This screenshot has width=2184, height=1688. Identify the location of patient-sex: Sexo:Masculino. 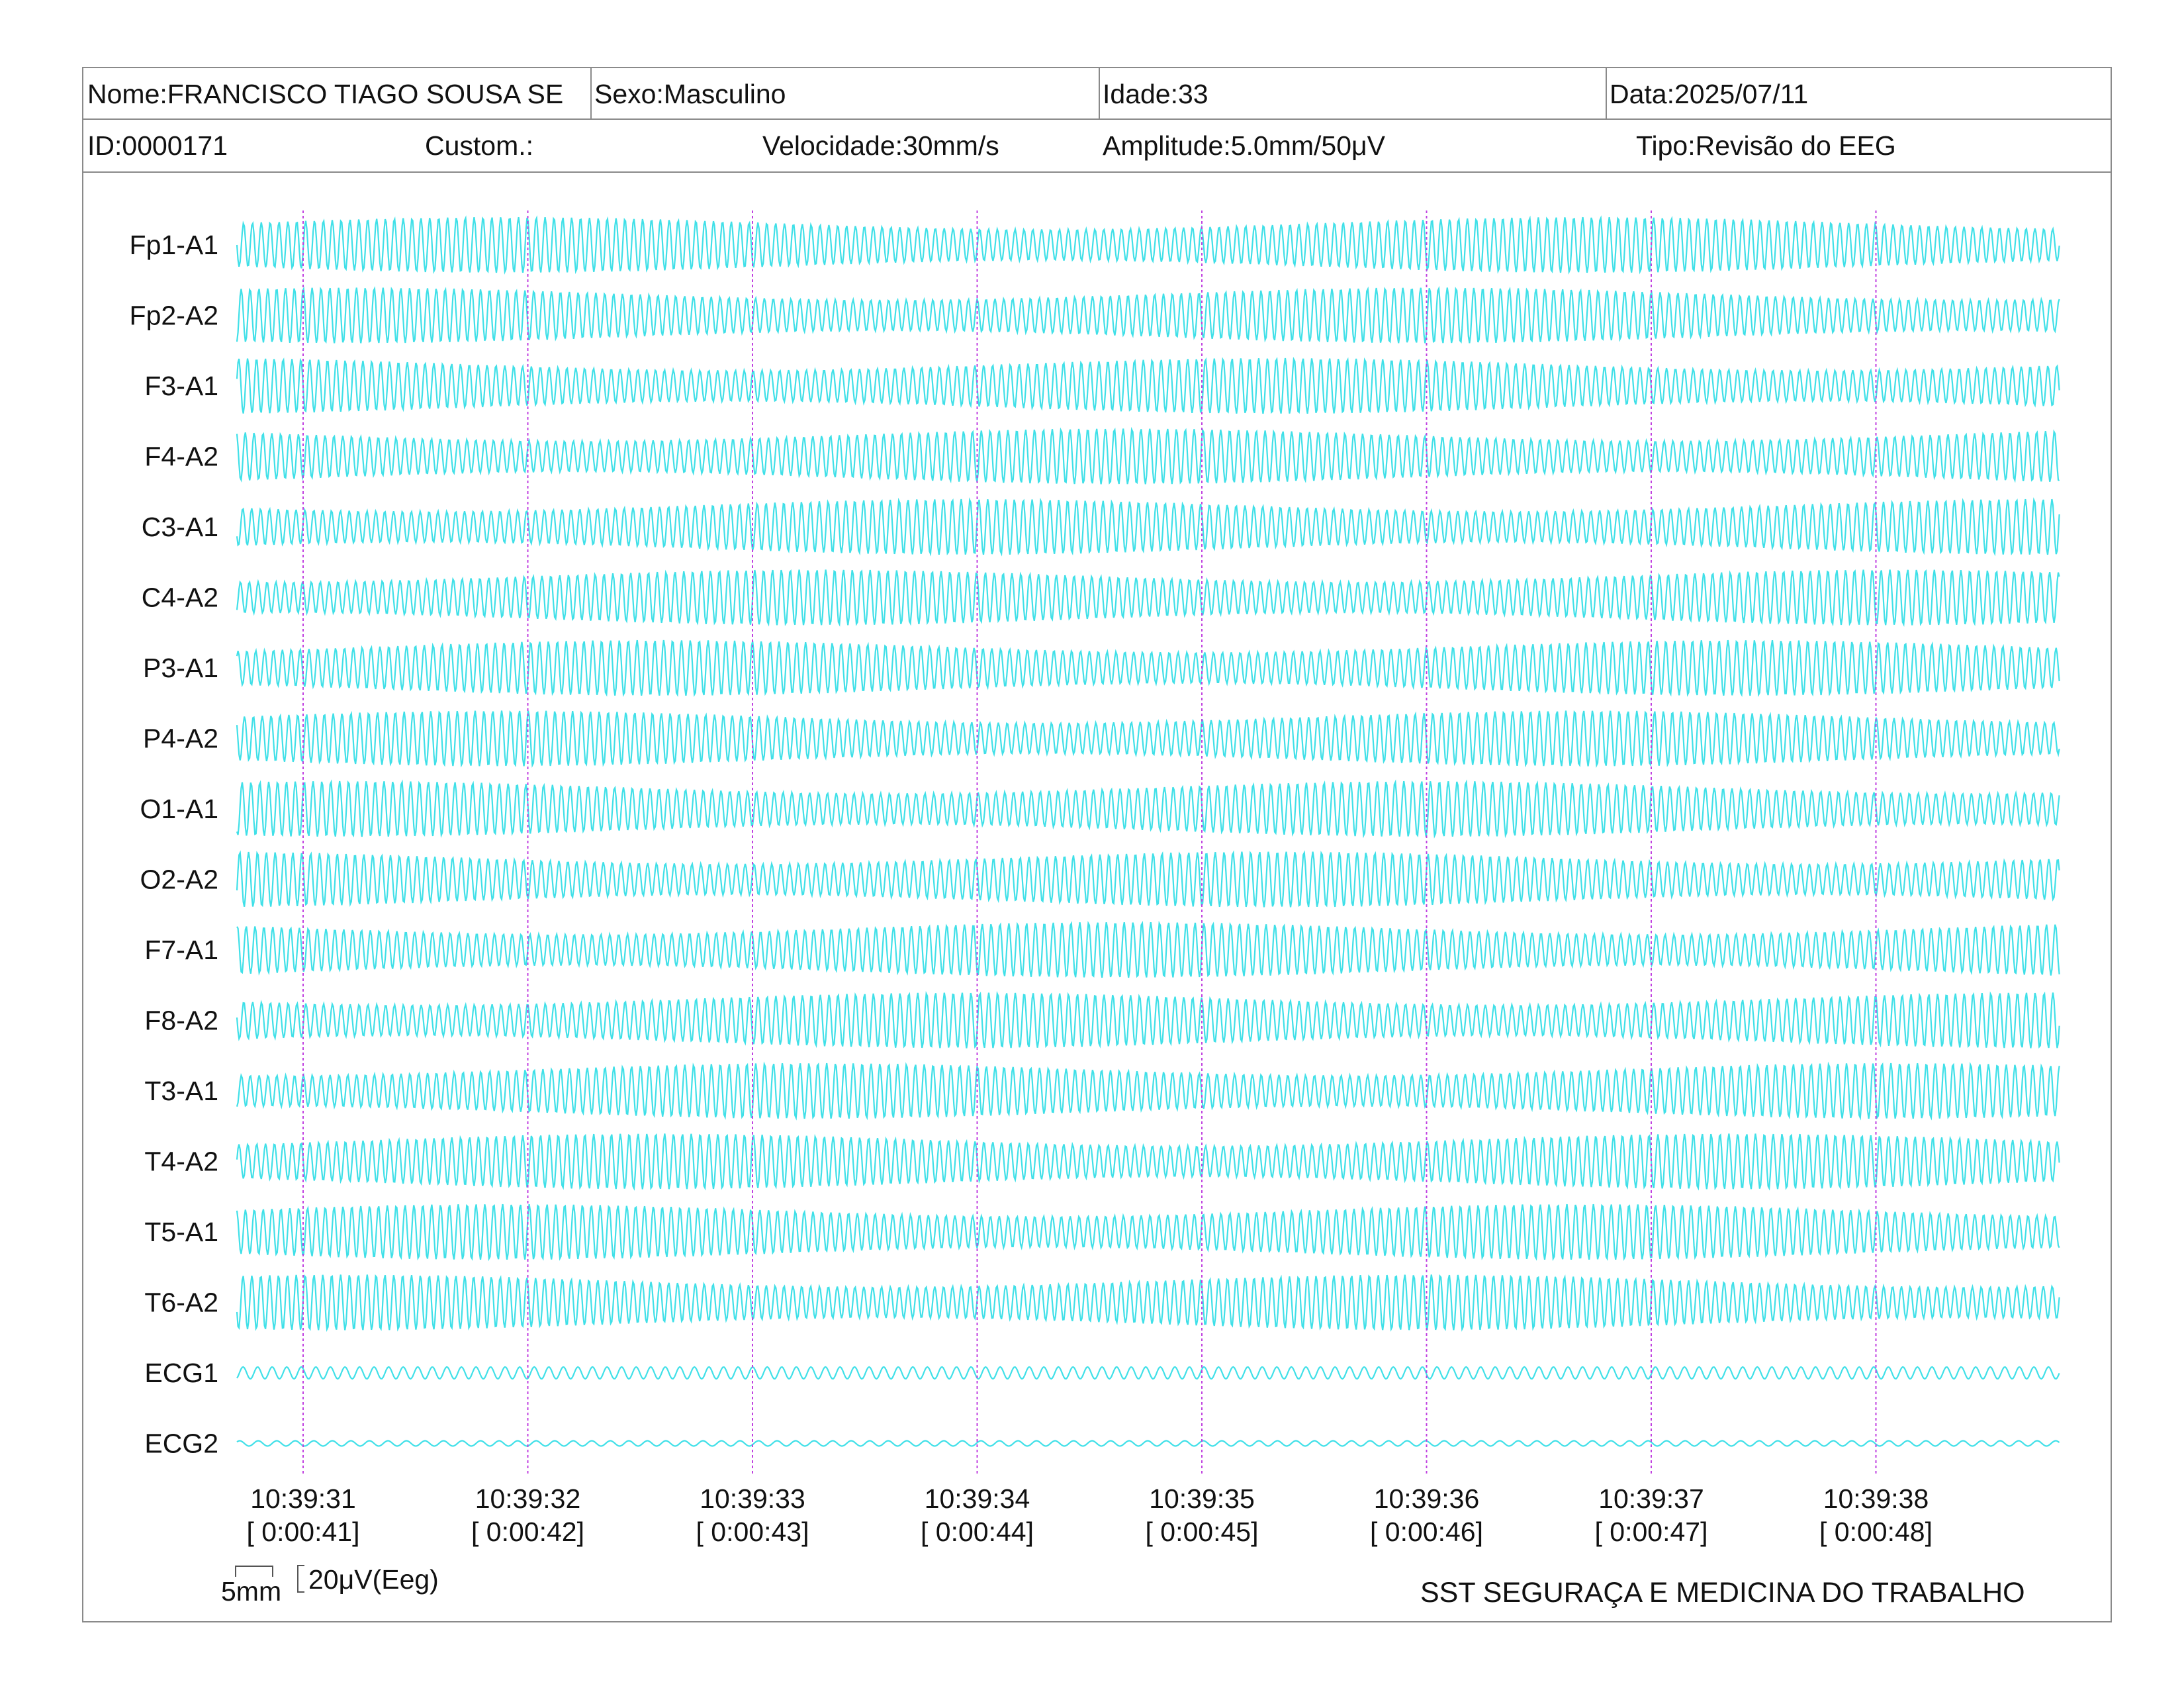
(690, 93).